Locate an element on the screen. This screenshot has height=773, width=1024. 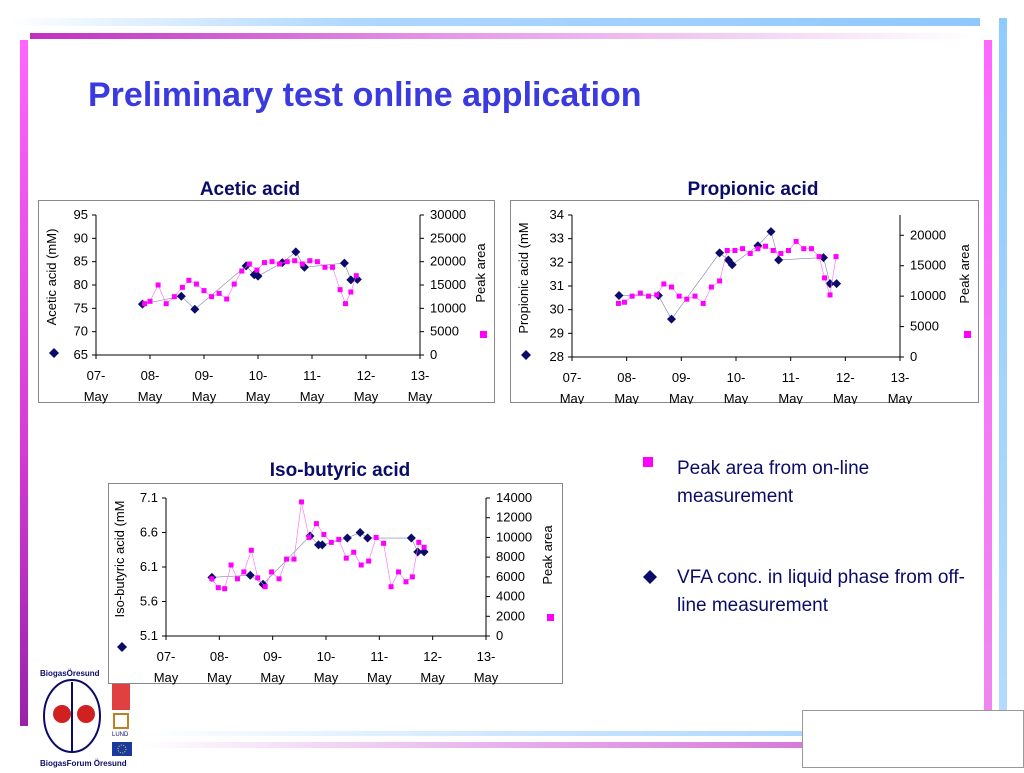
embedded-object-placeholder is located at coordinates (913, 739).